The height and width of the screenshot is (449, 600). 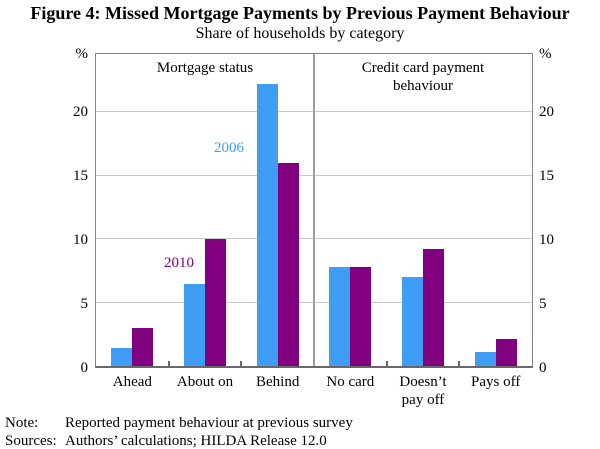 I want to click on bar-group: Pays off, so click(x=495, y=222).